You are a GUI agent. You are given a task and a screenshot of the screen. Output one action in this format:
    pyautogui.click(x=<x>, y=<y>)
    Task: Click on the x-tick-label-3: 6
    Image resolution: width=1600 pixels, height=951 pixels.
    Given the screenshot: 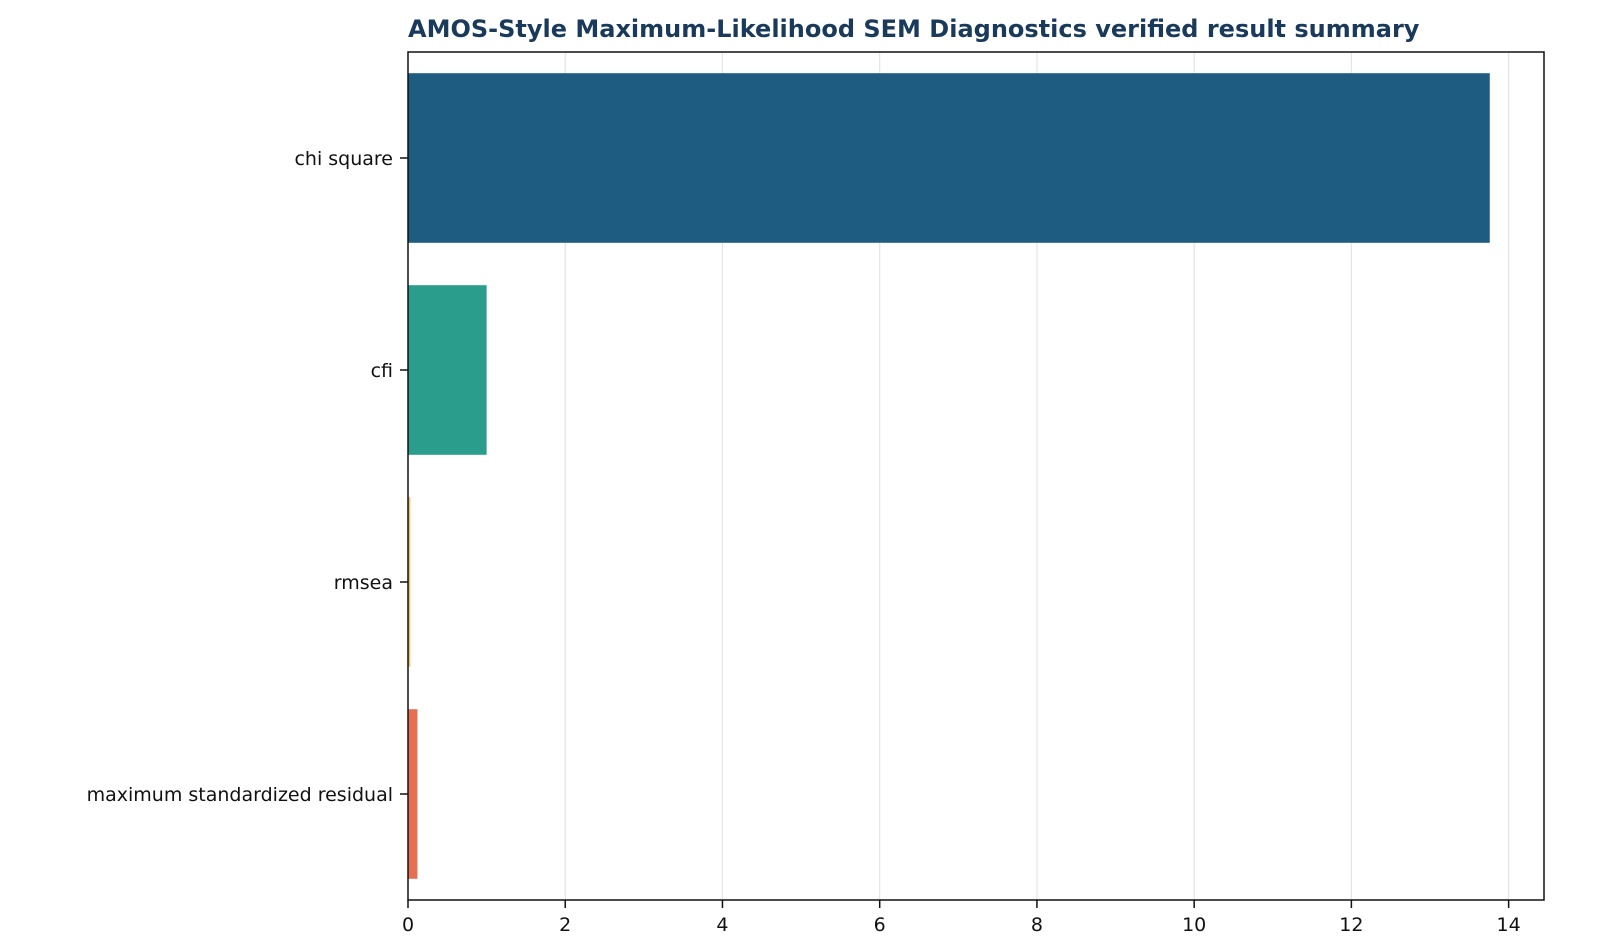 What is the action you would take?
    pyautogui.click(x=880, y=925)
    